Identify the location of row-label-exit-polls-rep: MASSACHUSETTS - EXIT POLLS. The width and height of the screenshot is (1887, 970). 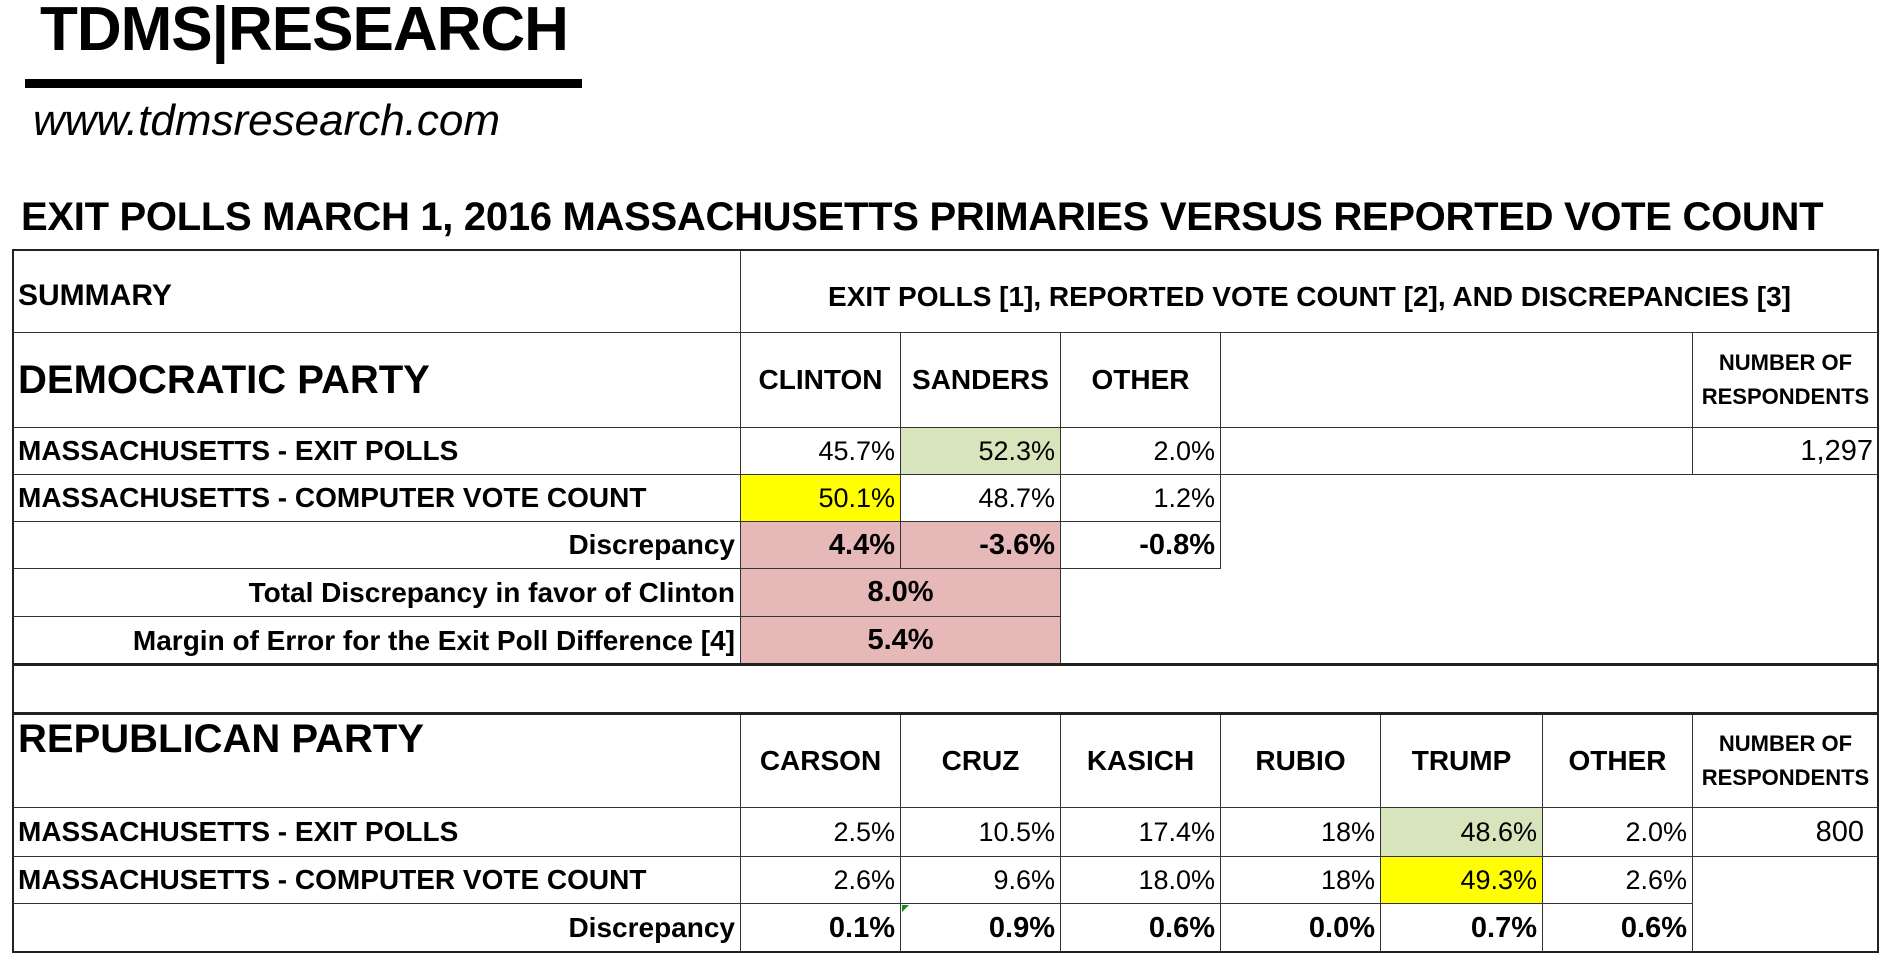
(377, 832).